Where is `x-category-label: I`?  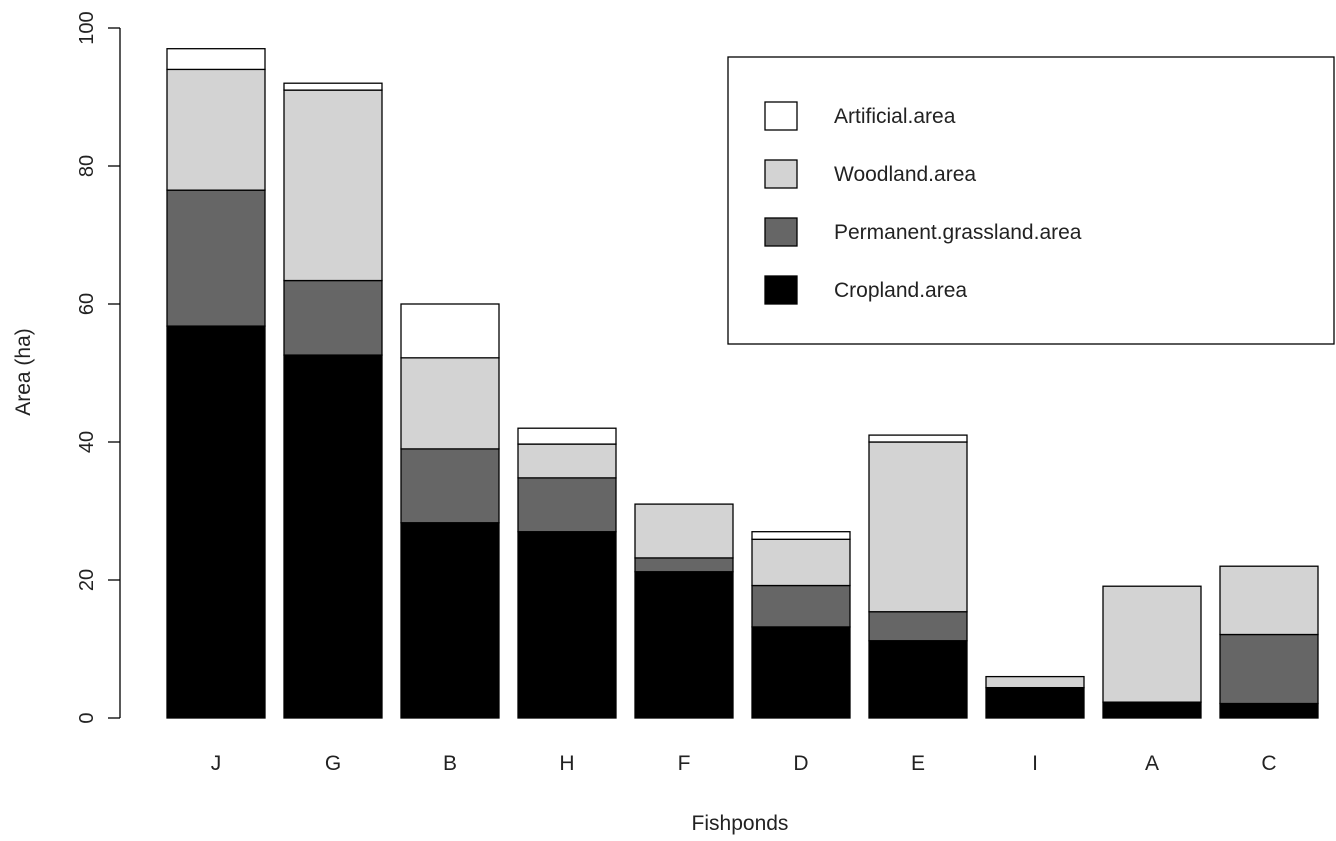 x-category-label: I is located at coordinates (1035, 763).